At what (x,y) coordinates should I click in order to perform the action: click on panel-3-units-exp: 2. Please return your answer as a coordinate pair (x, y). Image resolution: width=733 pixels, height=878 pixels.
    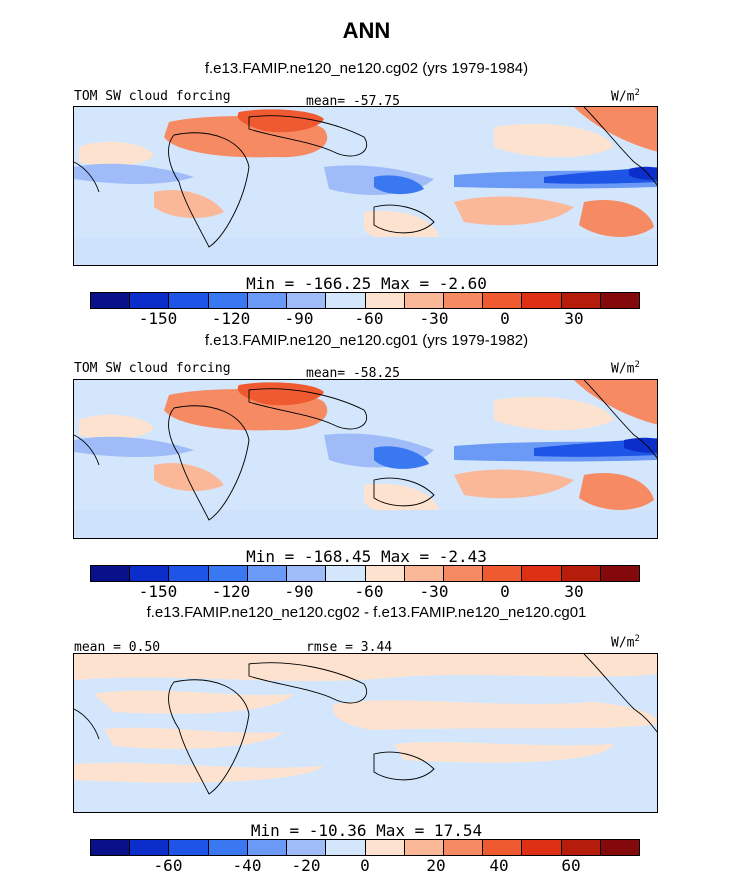
    Looking at the image, I should click on (637, 639).